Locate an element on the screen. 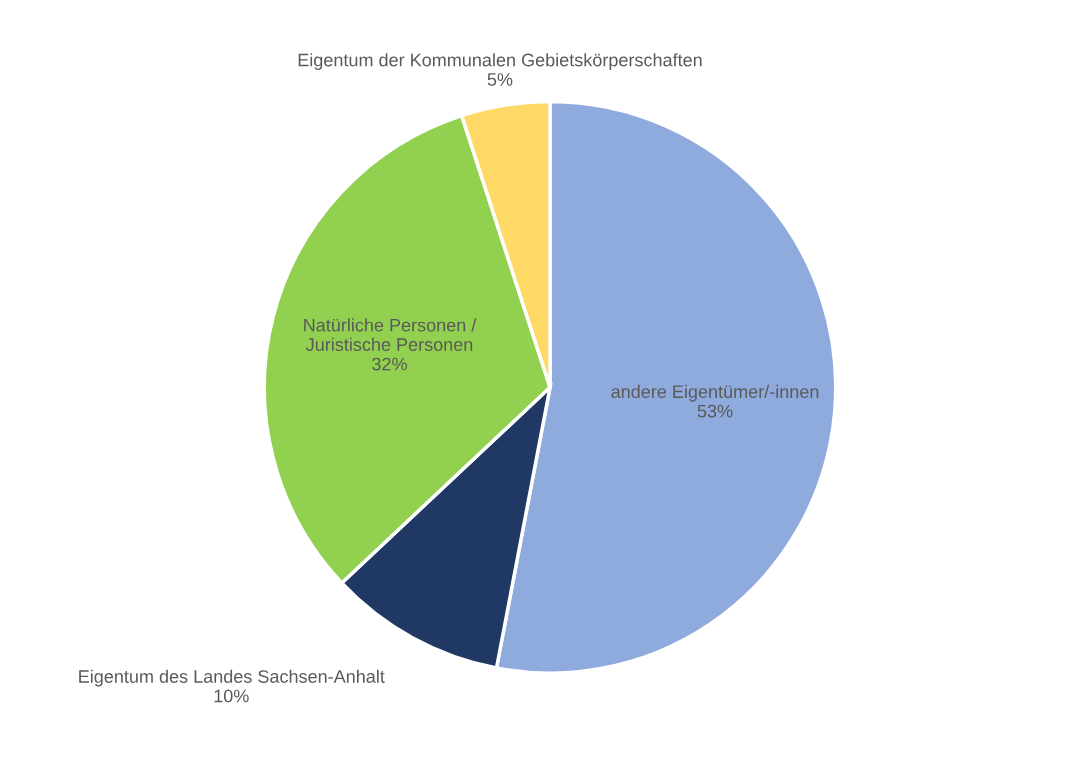 Image resolution: width=1087 pixels, height=758 pixels. data-label: 53% is located at coordinates (715, 411).